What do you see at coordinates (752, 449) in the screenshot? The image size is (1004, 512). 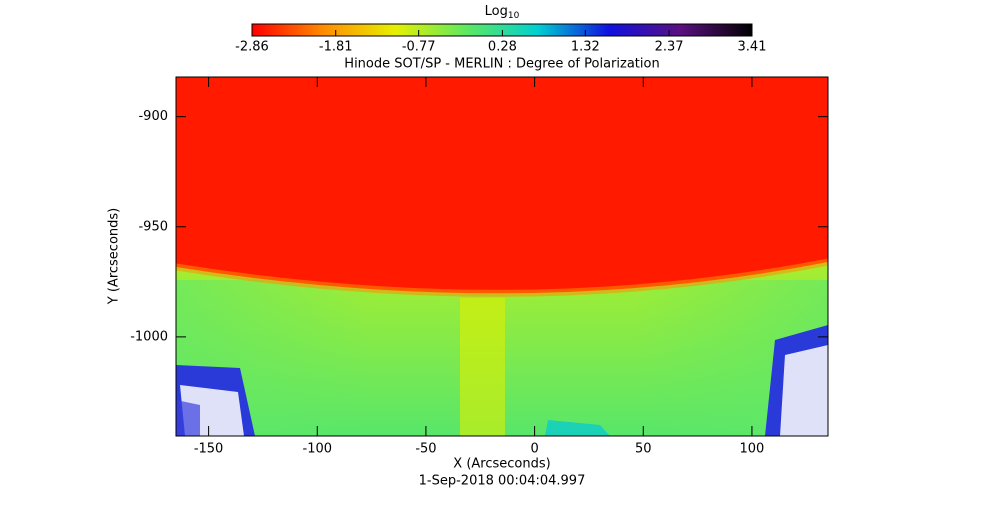 I see `x-tick-label: 100` at bounding box center [752, 449].